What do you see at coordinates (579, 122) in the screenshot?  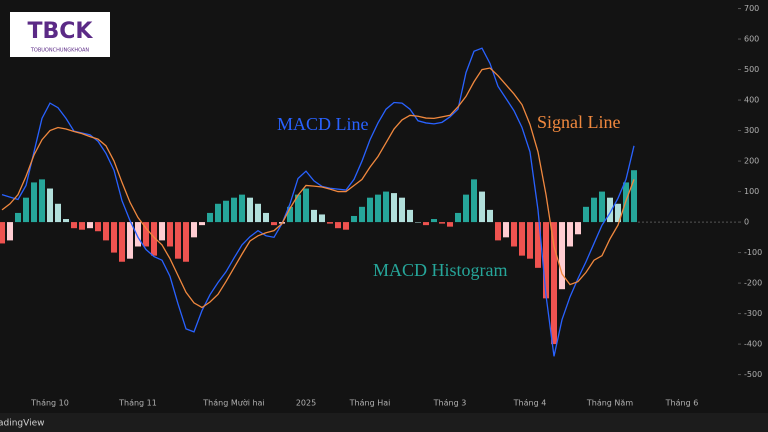 I see `annotation: Signal Line` at bounding box center [579, 122].